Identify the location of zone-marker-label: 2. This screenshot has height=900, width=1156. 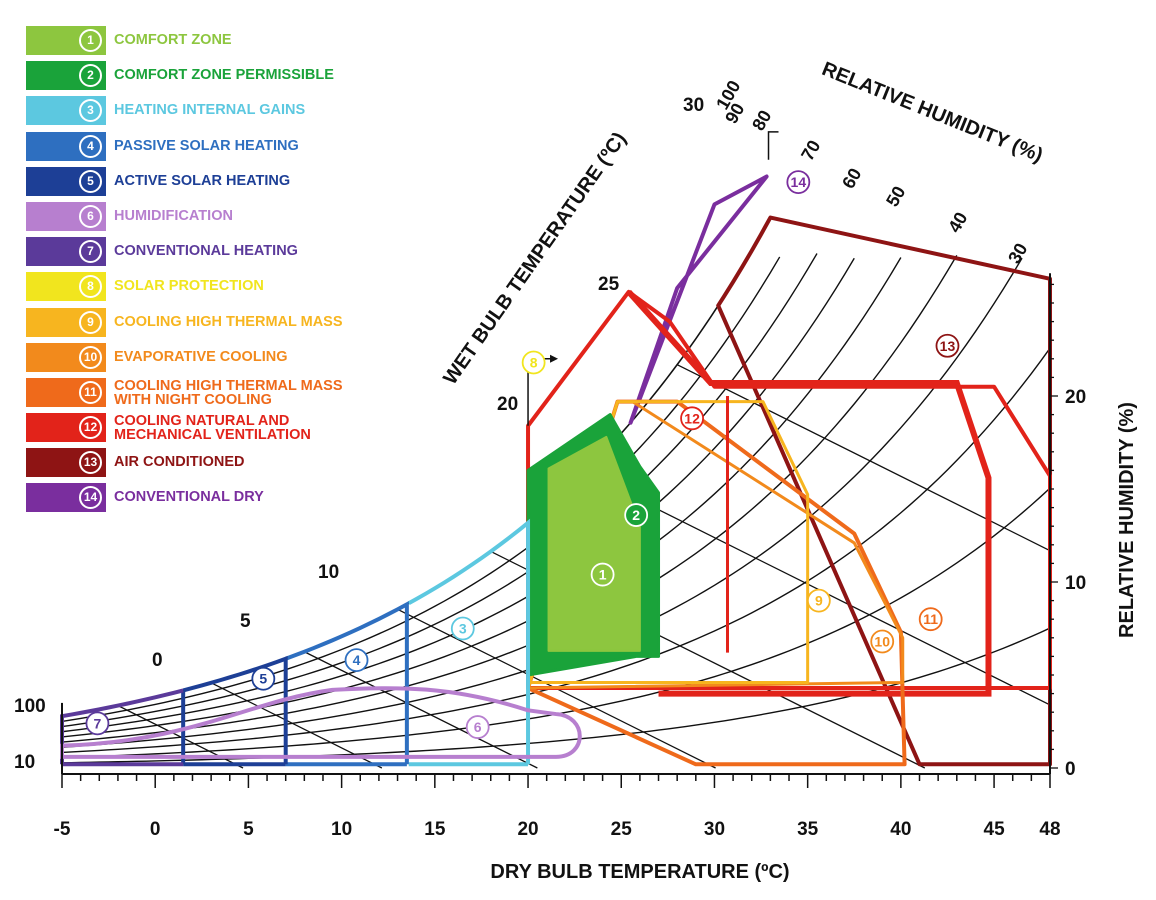
(636, 515).